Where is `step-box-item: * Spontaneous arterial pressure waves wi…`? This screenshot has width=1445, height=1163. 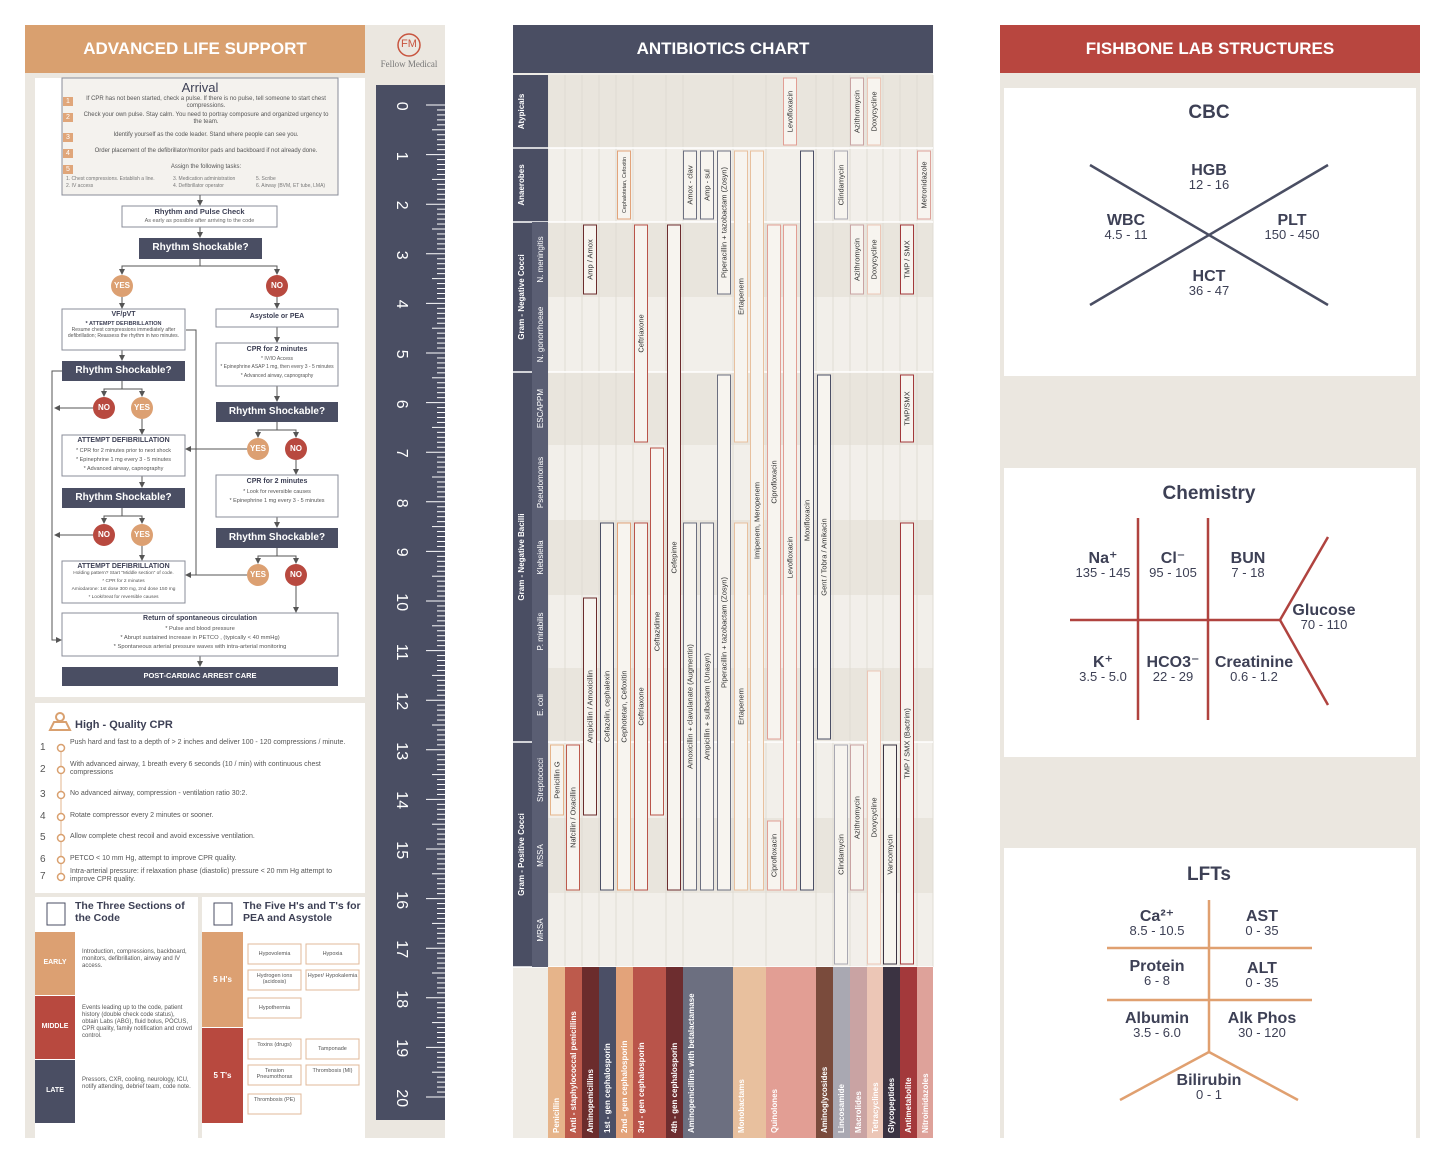 step-box-item: * Spontaneous arterial pressure waves wi… is located at coordinates (200, 647).